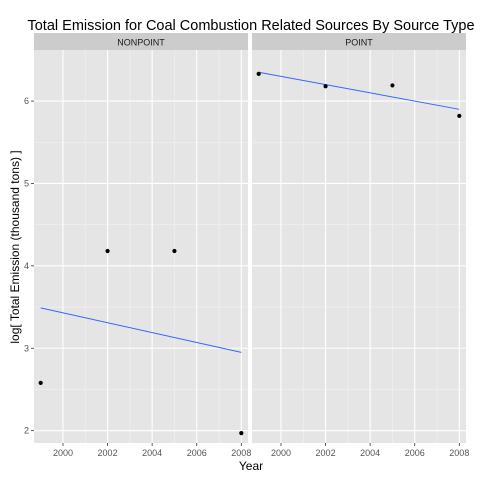  Describe the element at coordinates (251, 466) in the screenshot. I see `x-axis-label: Year` at that location.